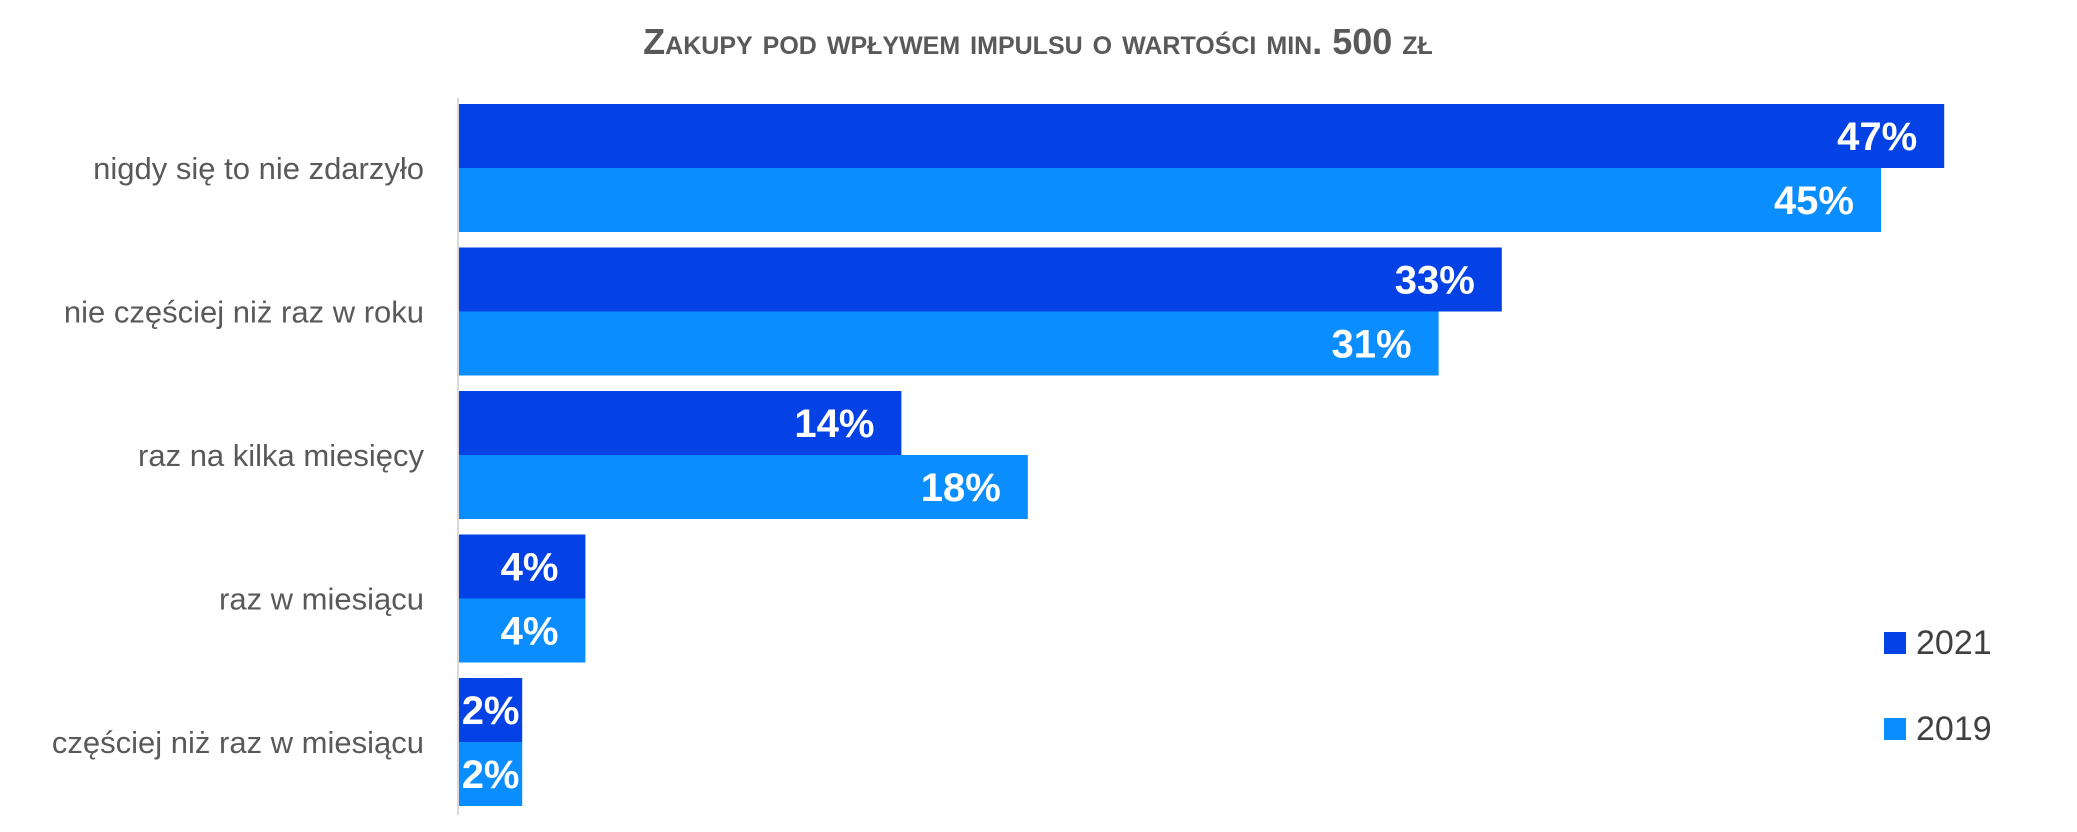 The image size is (2077, 832). I want to click on data-label-2021-czesciej-niz-raz-w-miesiacu: 2%, so click(491, 711).